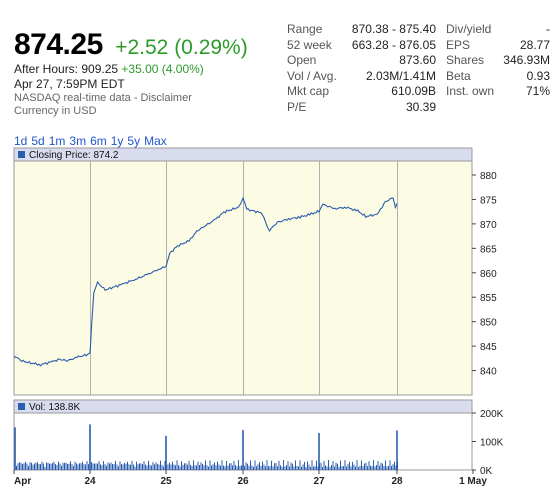  I want to click on stat-value: 663.28 - 876.05, so click(393, 44).